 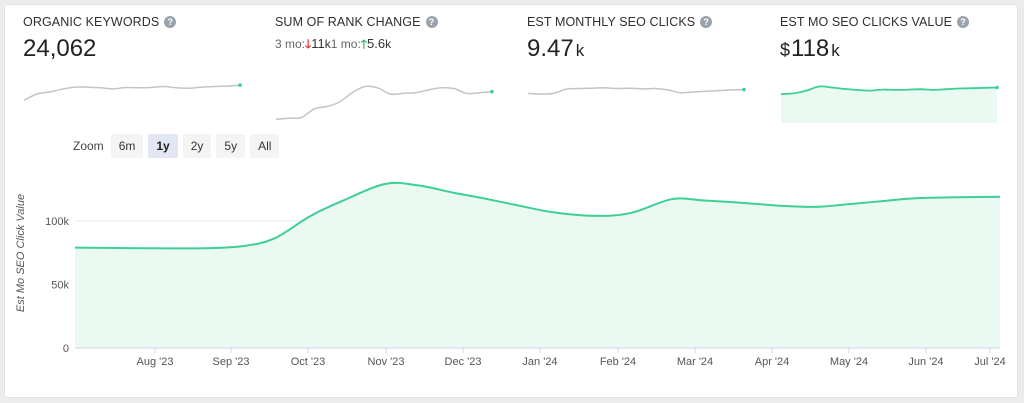 I want to click on metric-title-text: EST MONTHLY SEO CLICKS, so click(x=611, y=22).